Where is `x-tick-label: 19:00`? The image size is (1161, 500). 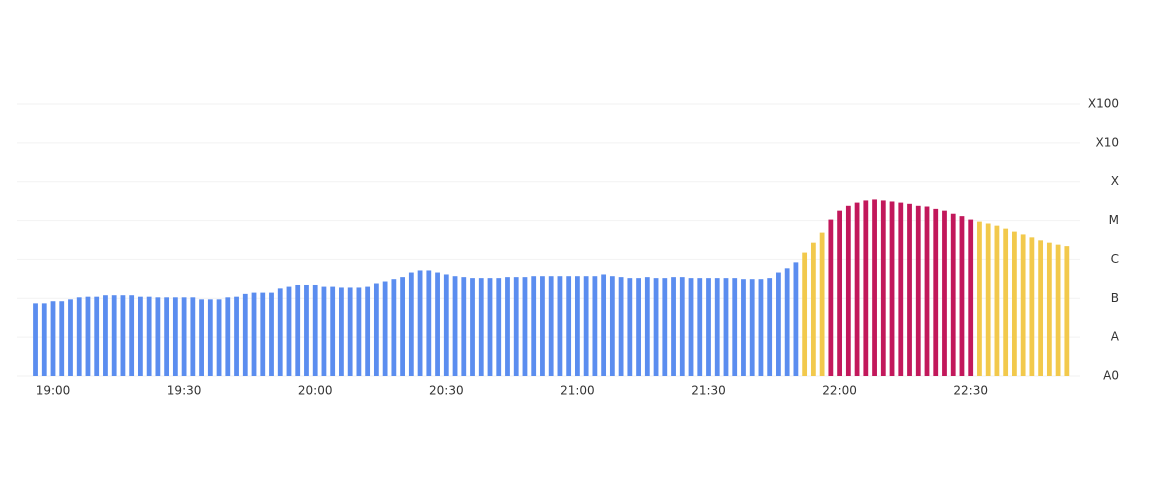
x-tick-label: 19:00 is located at coordinates (53, 391).